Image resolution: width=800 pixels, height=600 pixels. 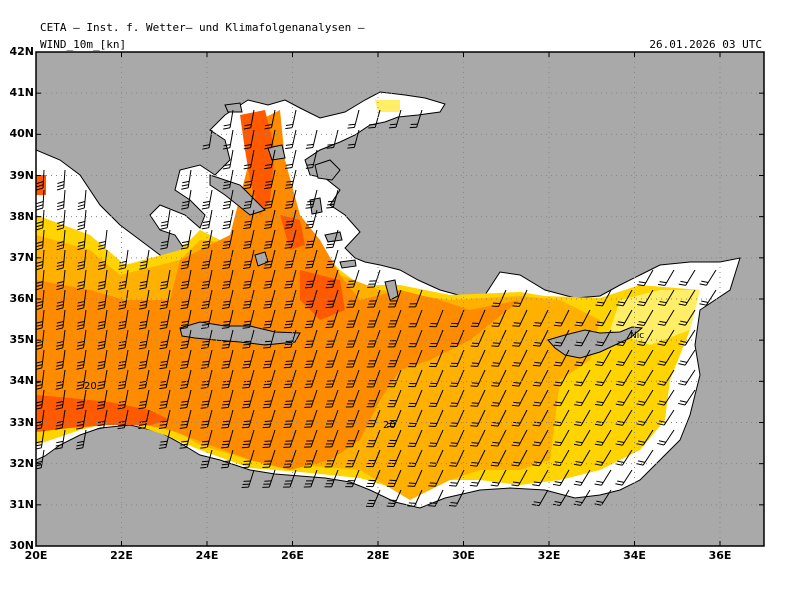 What do you see at coordinates (207, 555) in the screenshot?
I see `lon-label-24E: 24E` at bounding box center [207, 555].